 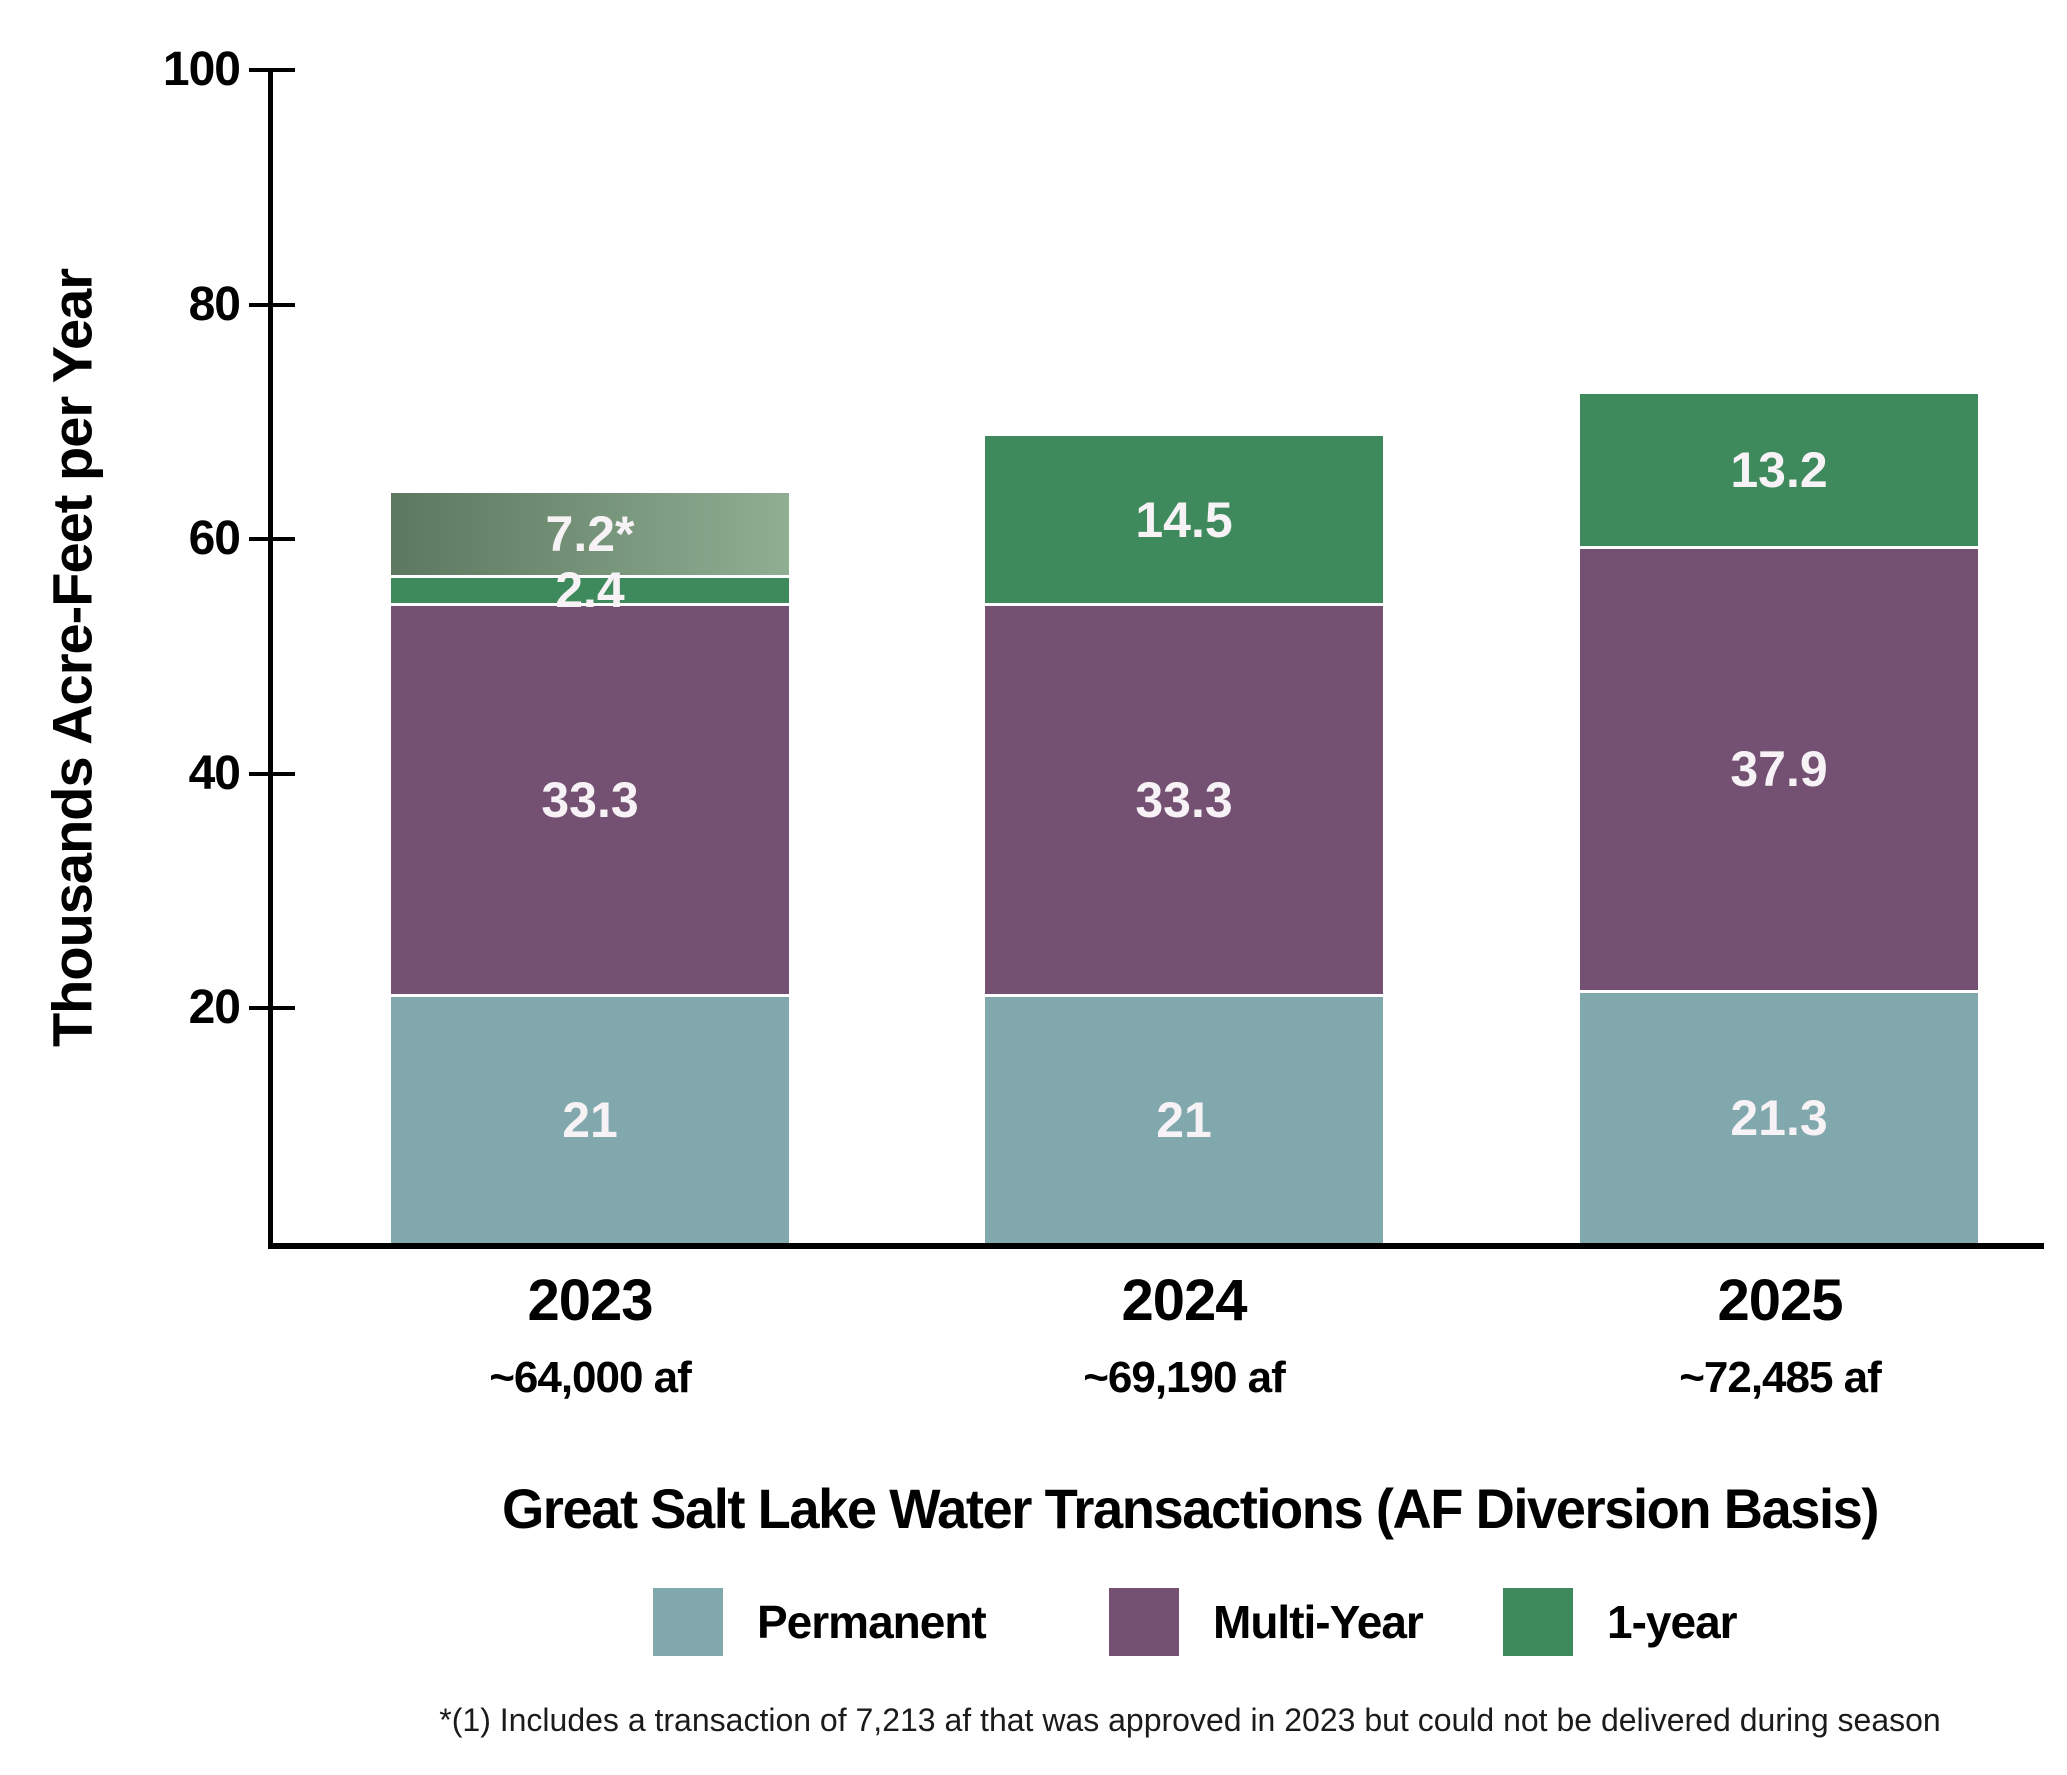 I want to click on y-tick-label: 20, so click(x=214, y=1008).